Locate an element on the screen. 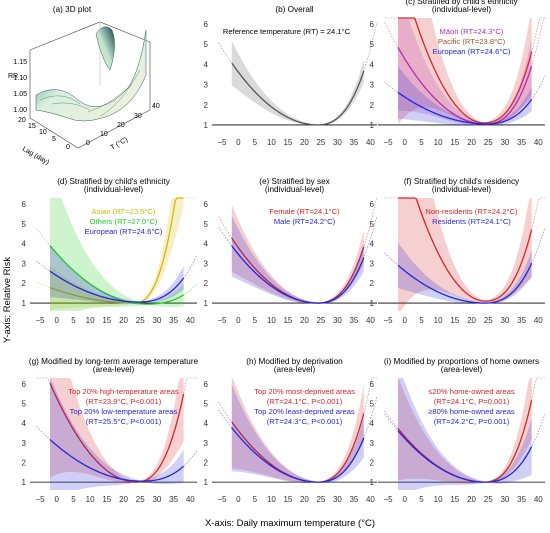 Image resolution: width=550 pixels, height=533 pixels. annotation-text: Male (RT=24.2°C) is located at coordinates (305, 221).